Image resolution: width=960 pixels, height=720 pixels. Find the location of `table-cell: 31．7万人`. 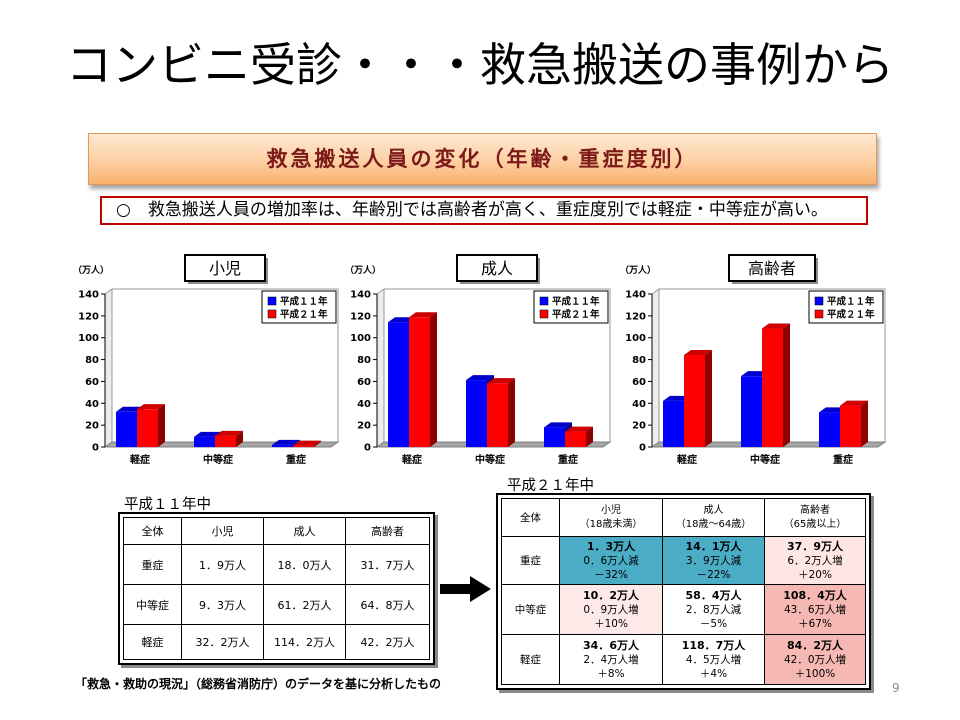

table-cell: 31．7万人 is located at coordinates (387, 564).